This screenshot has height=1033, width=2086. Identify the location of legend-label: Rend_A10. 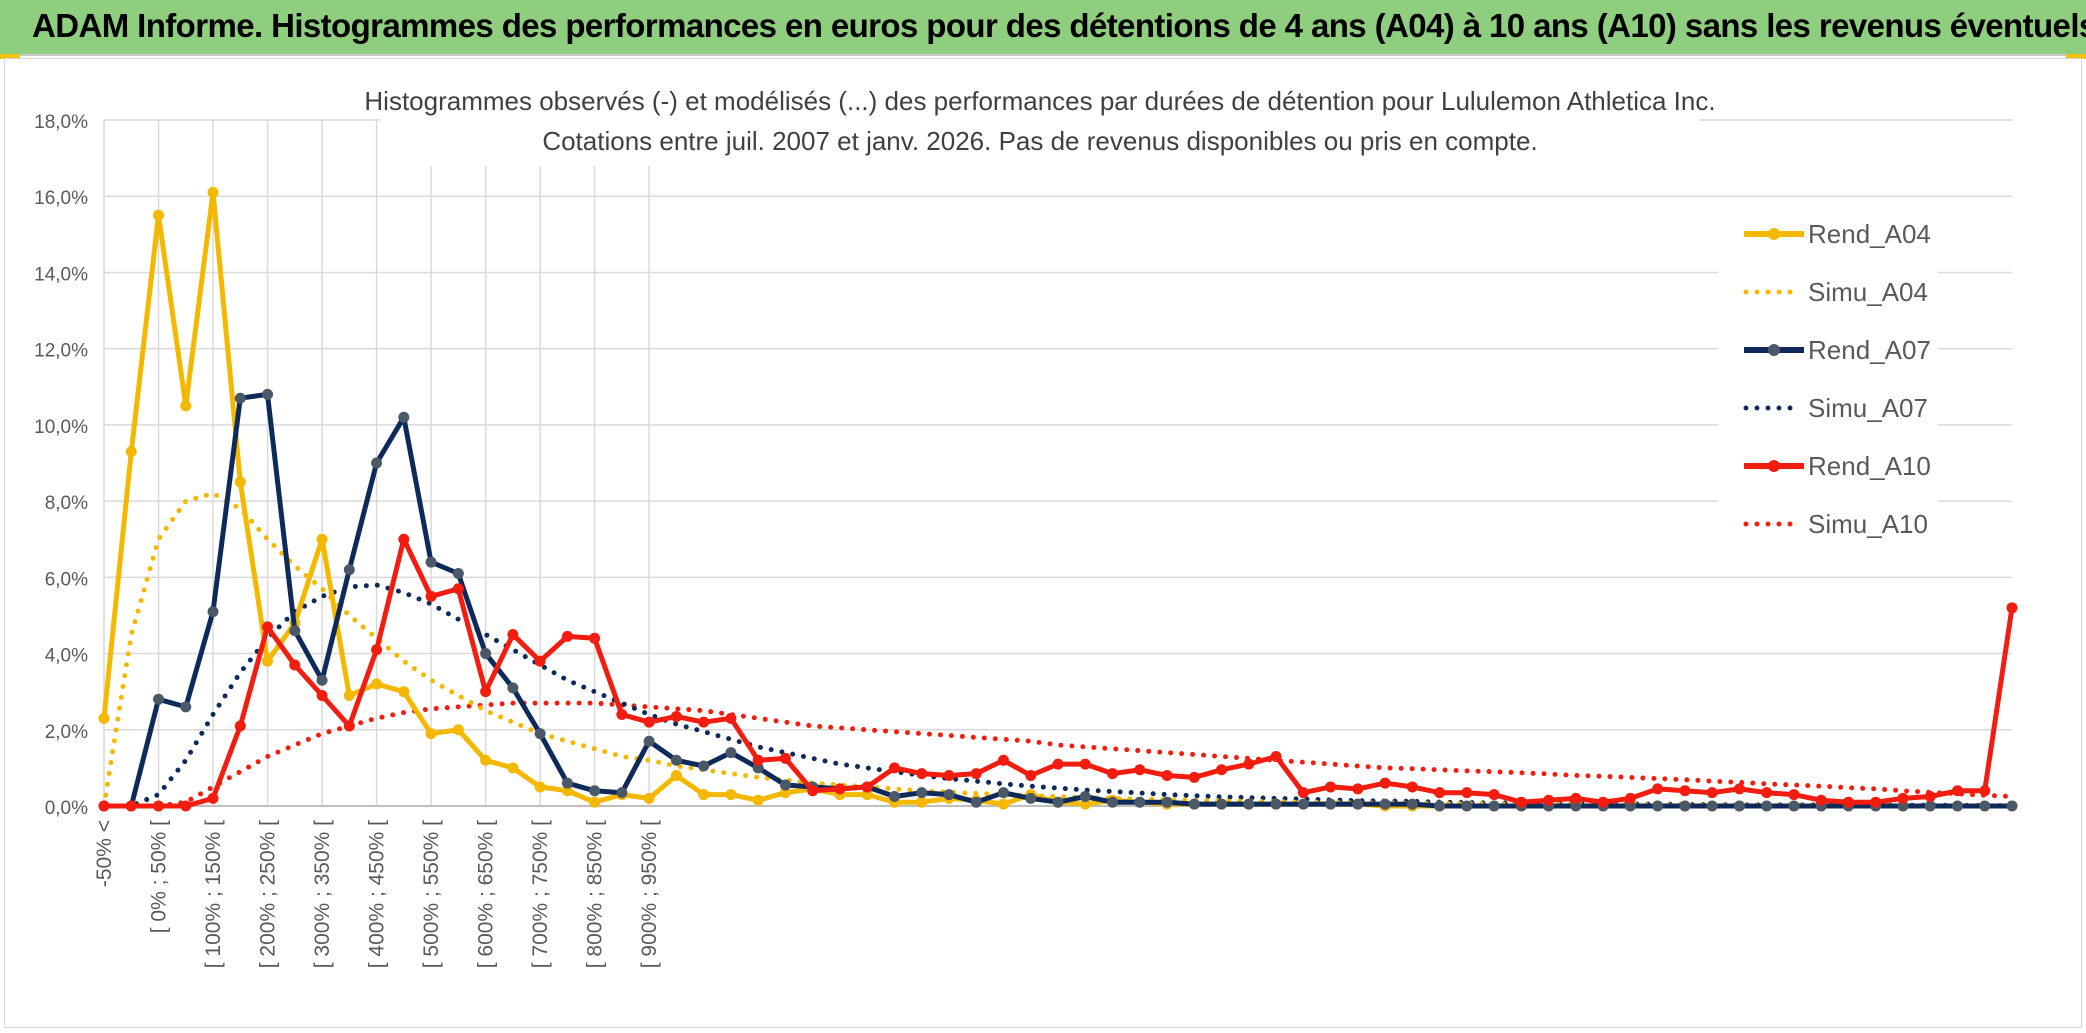
(1869, 466).